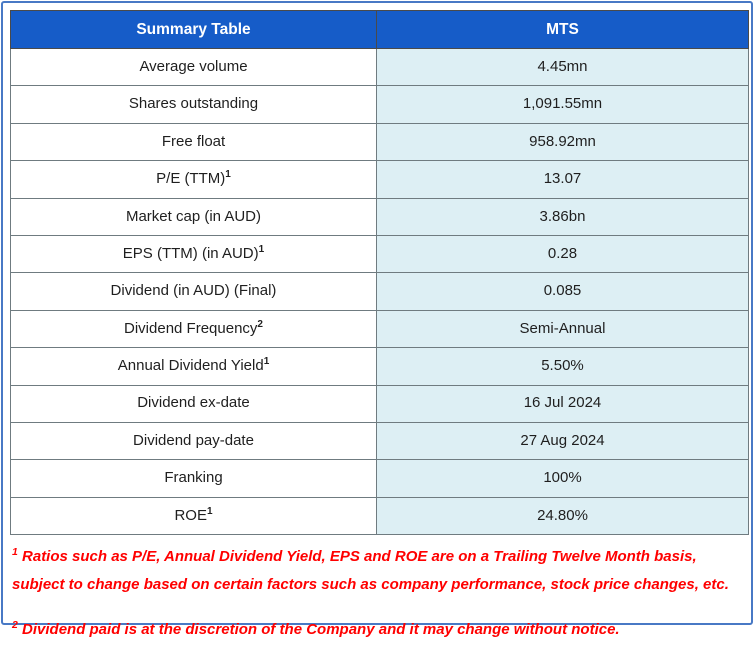  I want to click on table-row: Dividend (in AUD) (Final) 0.085, so click(379, 291).